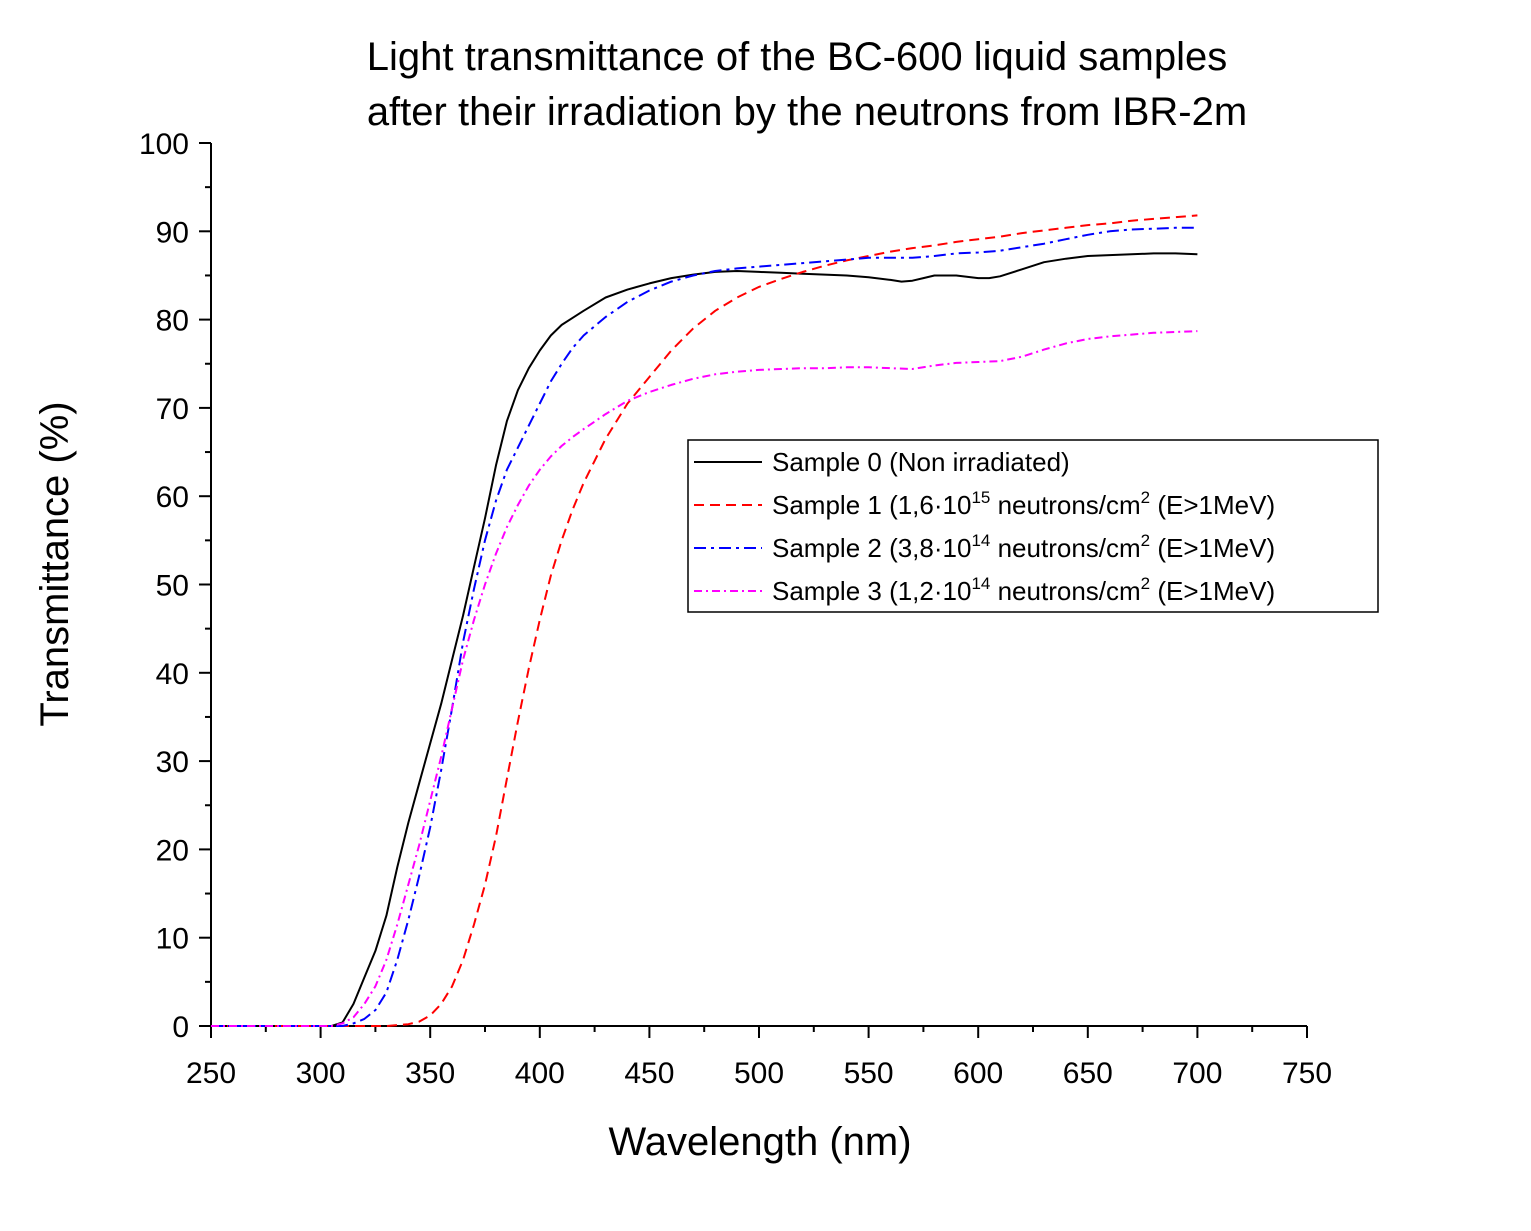 Image resolution: width=1531 pixels, height=1231 pixels. What do you see at coordinates (172, 497) in the screenshot?
I see `y-tick-label: 60` at bounding box center [172, 497].